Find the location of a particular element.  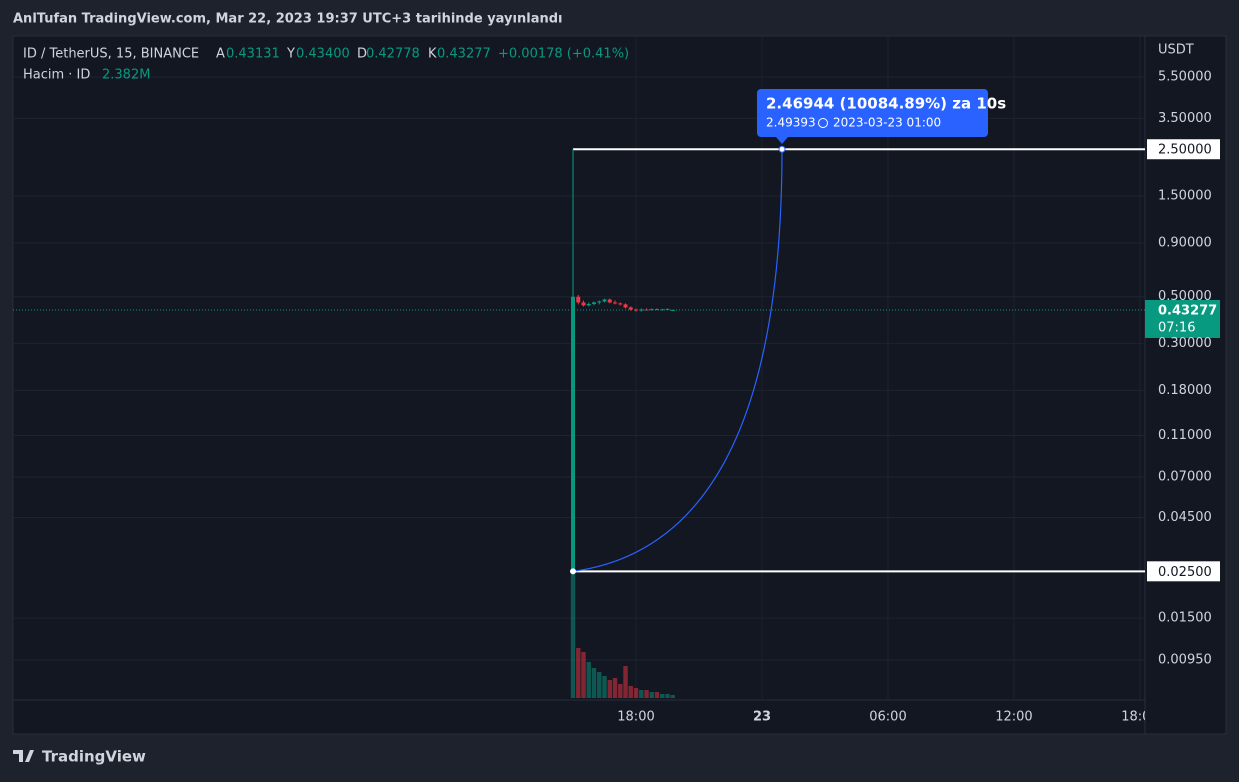

y-tick-label: 0.30000 is located at coordinates (1185, 343).